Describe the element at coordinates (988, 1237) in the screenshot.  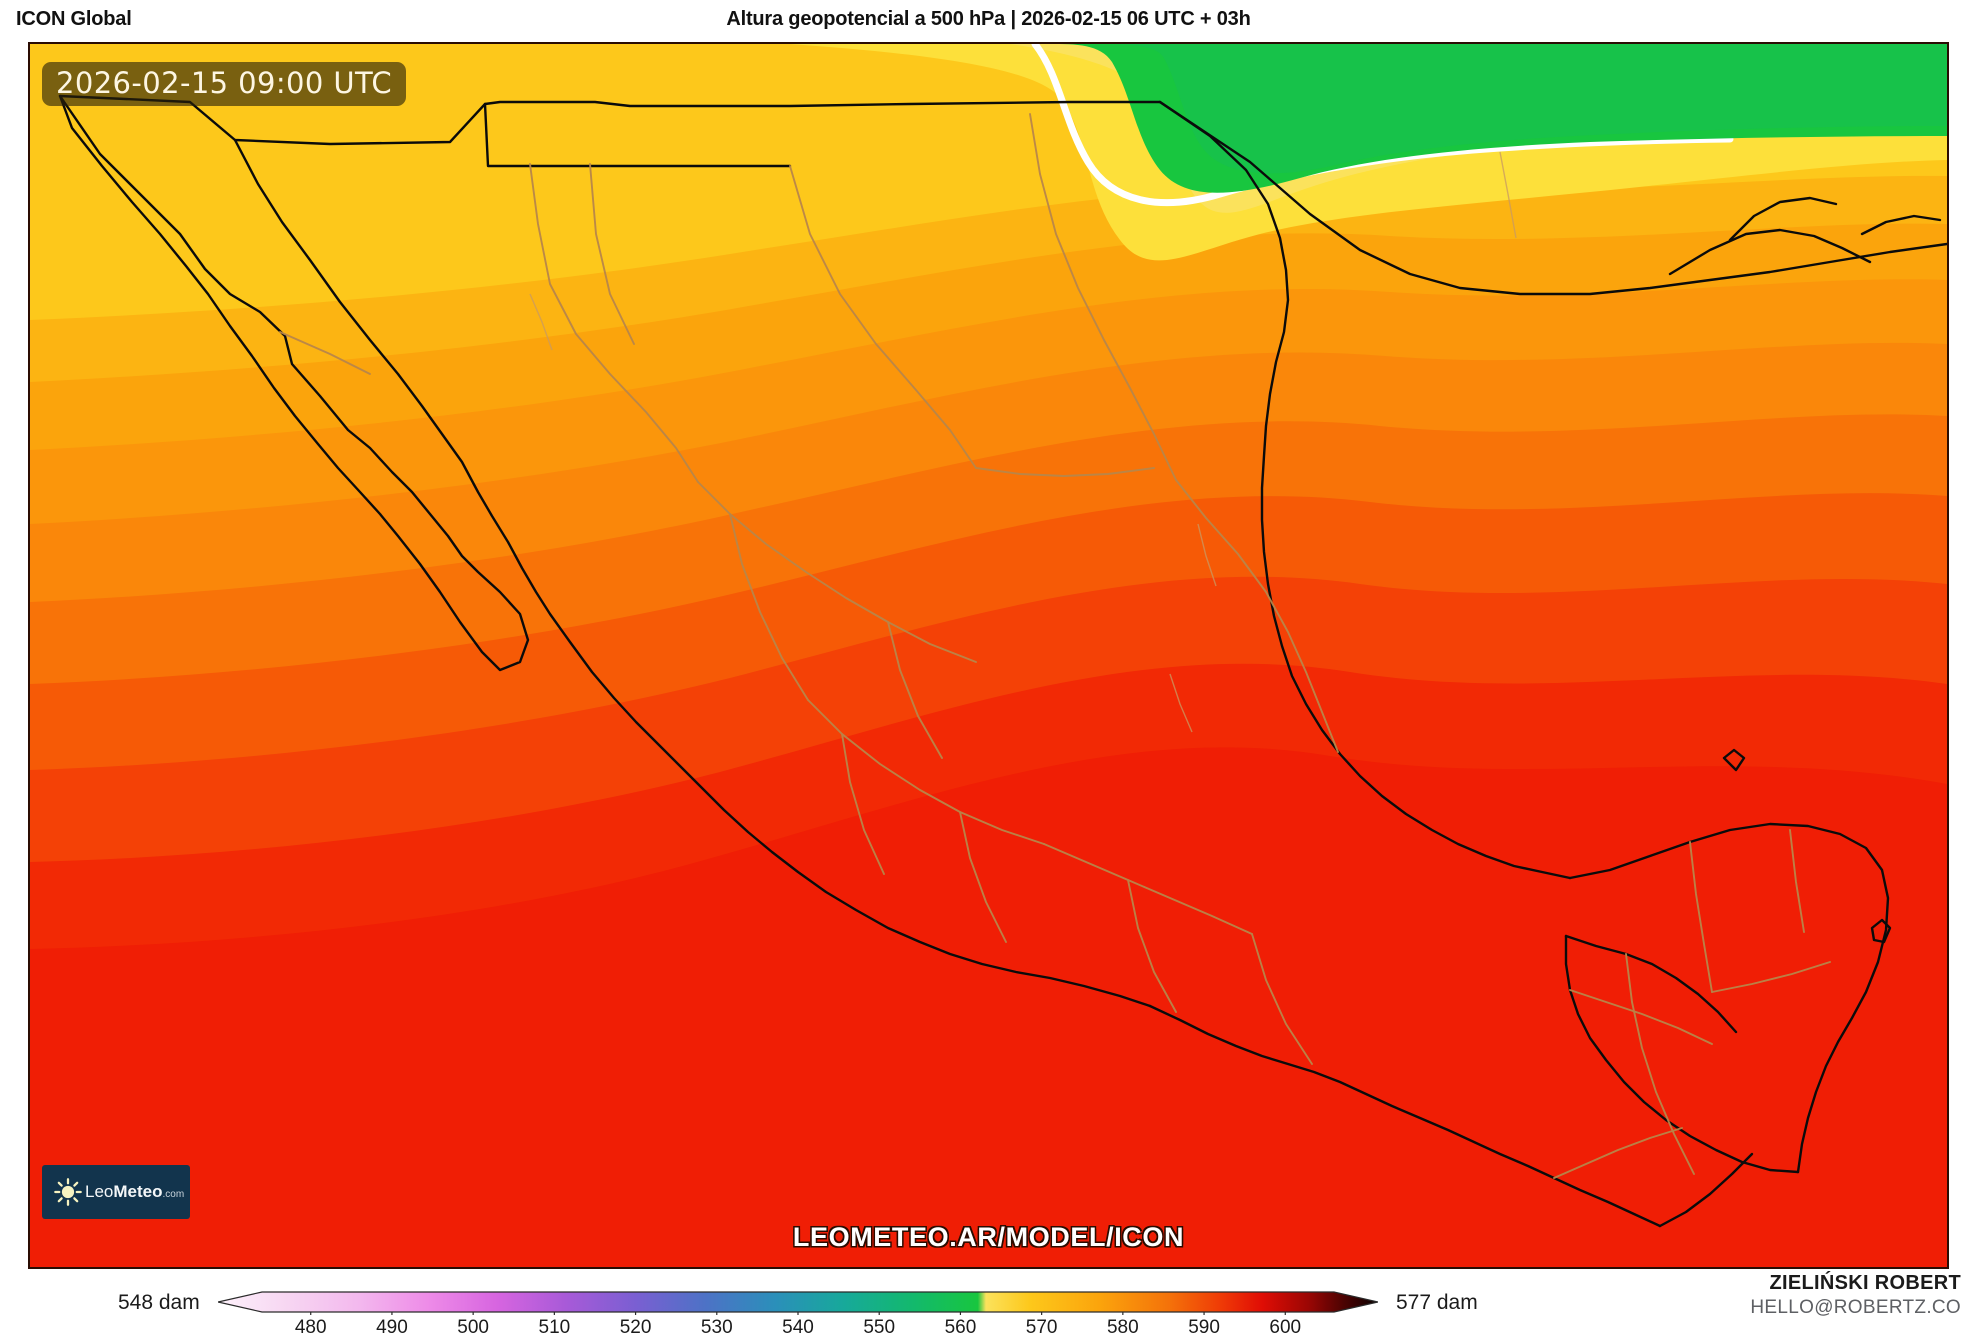
I see `site-watermark: LEOMETEO.AR/MODEL/ICON` at that location.